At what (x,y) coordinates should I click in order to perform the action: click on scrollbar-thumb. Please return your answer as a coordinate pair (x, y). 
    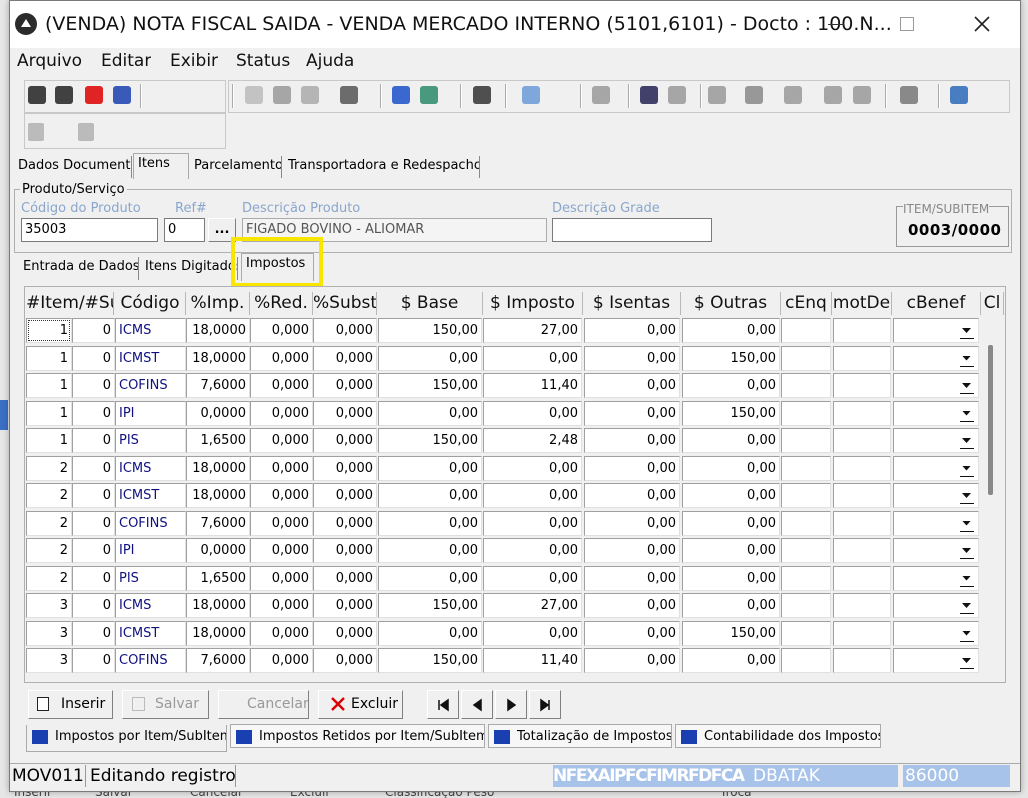
    Looking at the image, I should click on (990, 420).